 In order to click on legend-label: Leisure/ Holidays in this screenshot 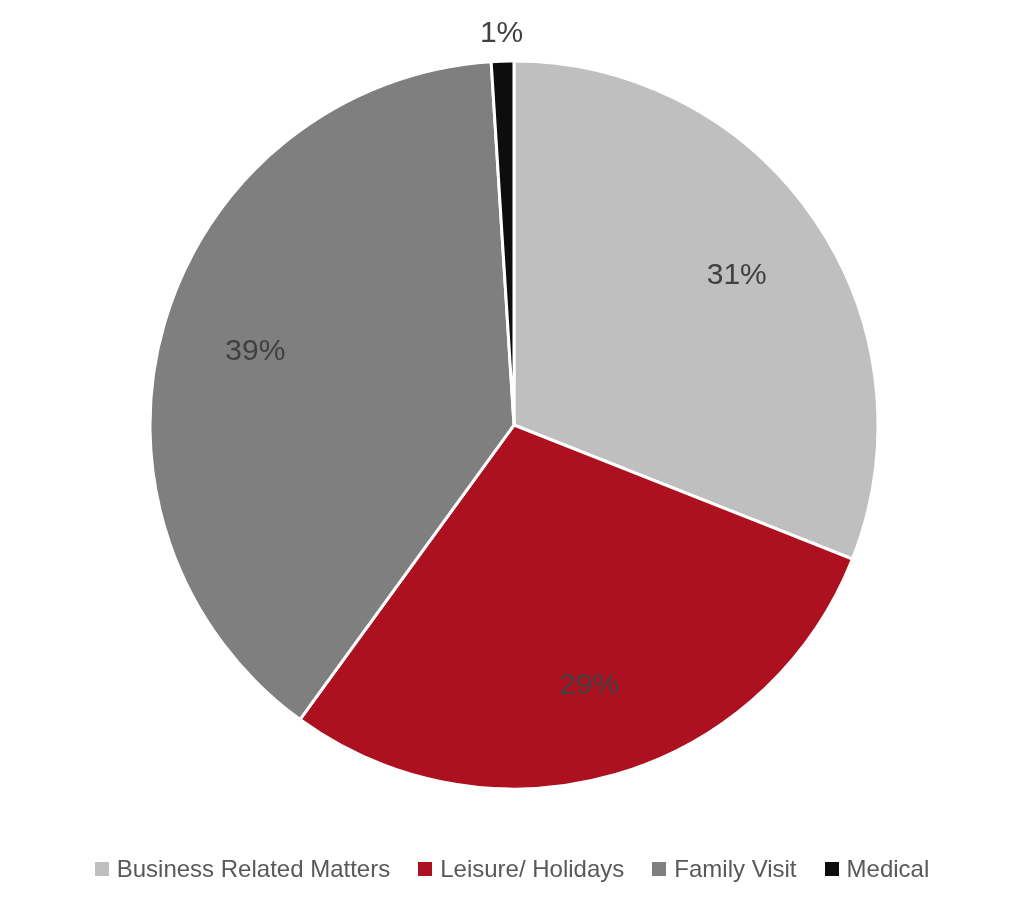, I will do `click(532, 869)`.